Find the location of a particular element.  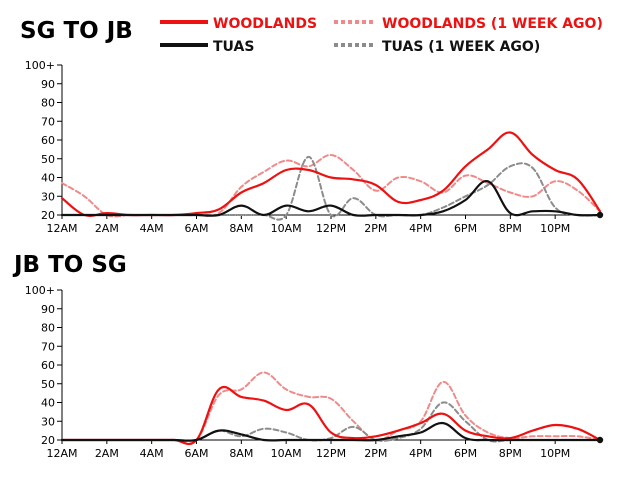

chart-title-sg-to-jb: SG TO JB is located at coordinates (76, 31).